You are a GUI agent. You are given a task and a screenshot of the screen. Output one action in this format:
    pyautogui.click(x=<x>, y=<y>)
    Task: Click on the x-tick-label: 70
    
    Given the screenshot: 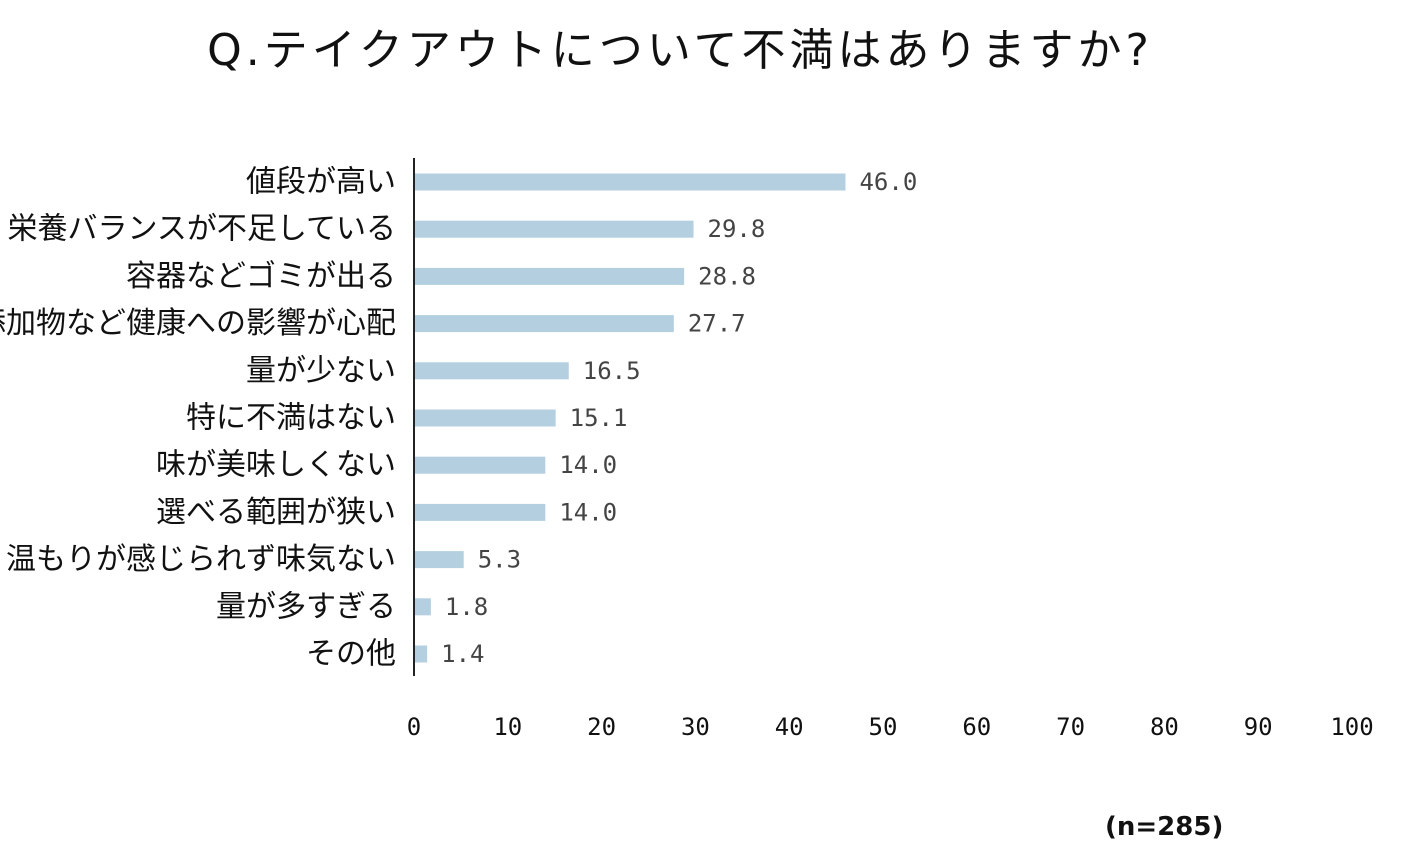 What is the action you would take?
    pyautogui.click(x=1070, y=727)
    